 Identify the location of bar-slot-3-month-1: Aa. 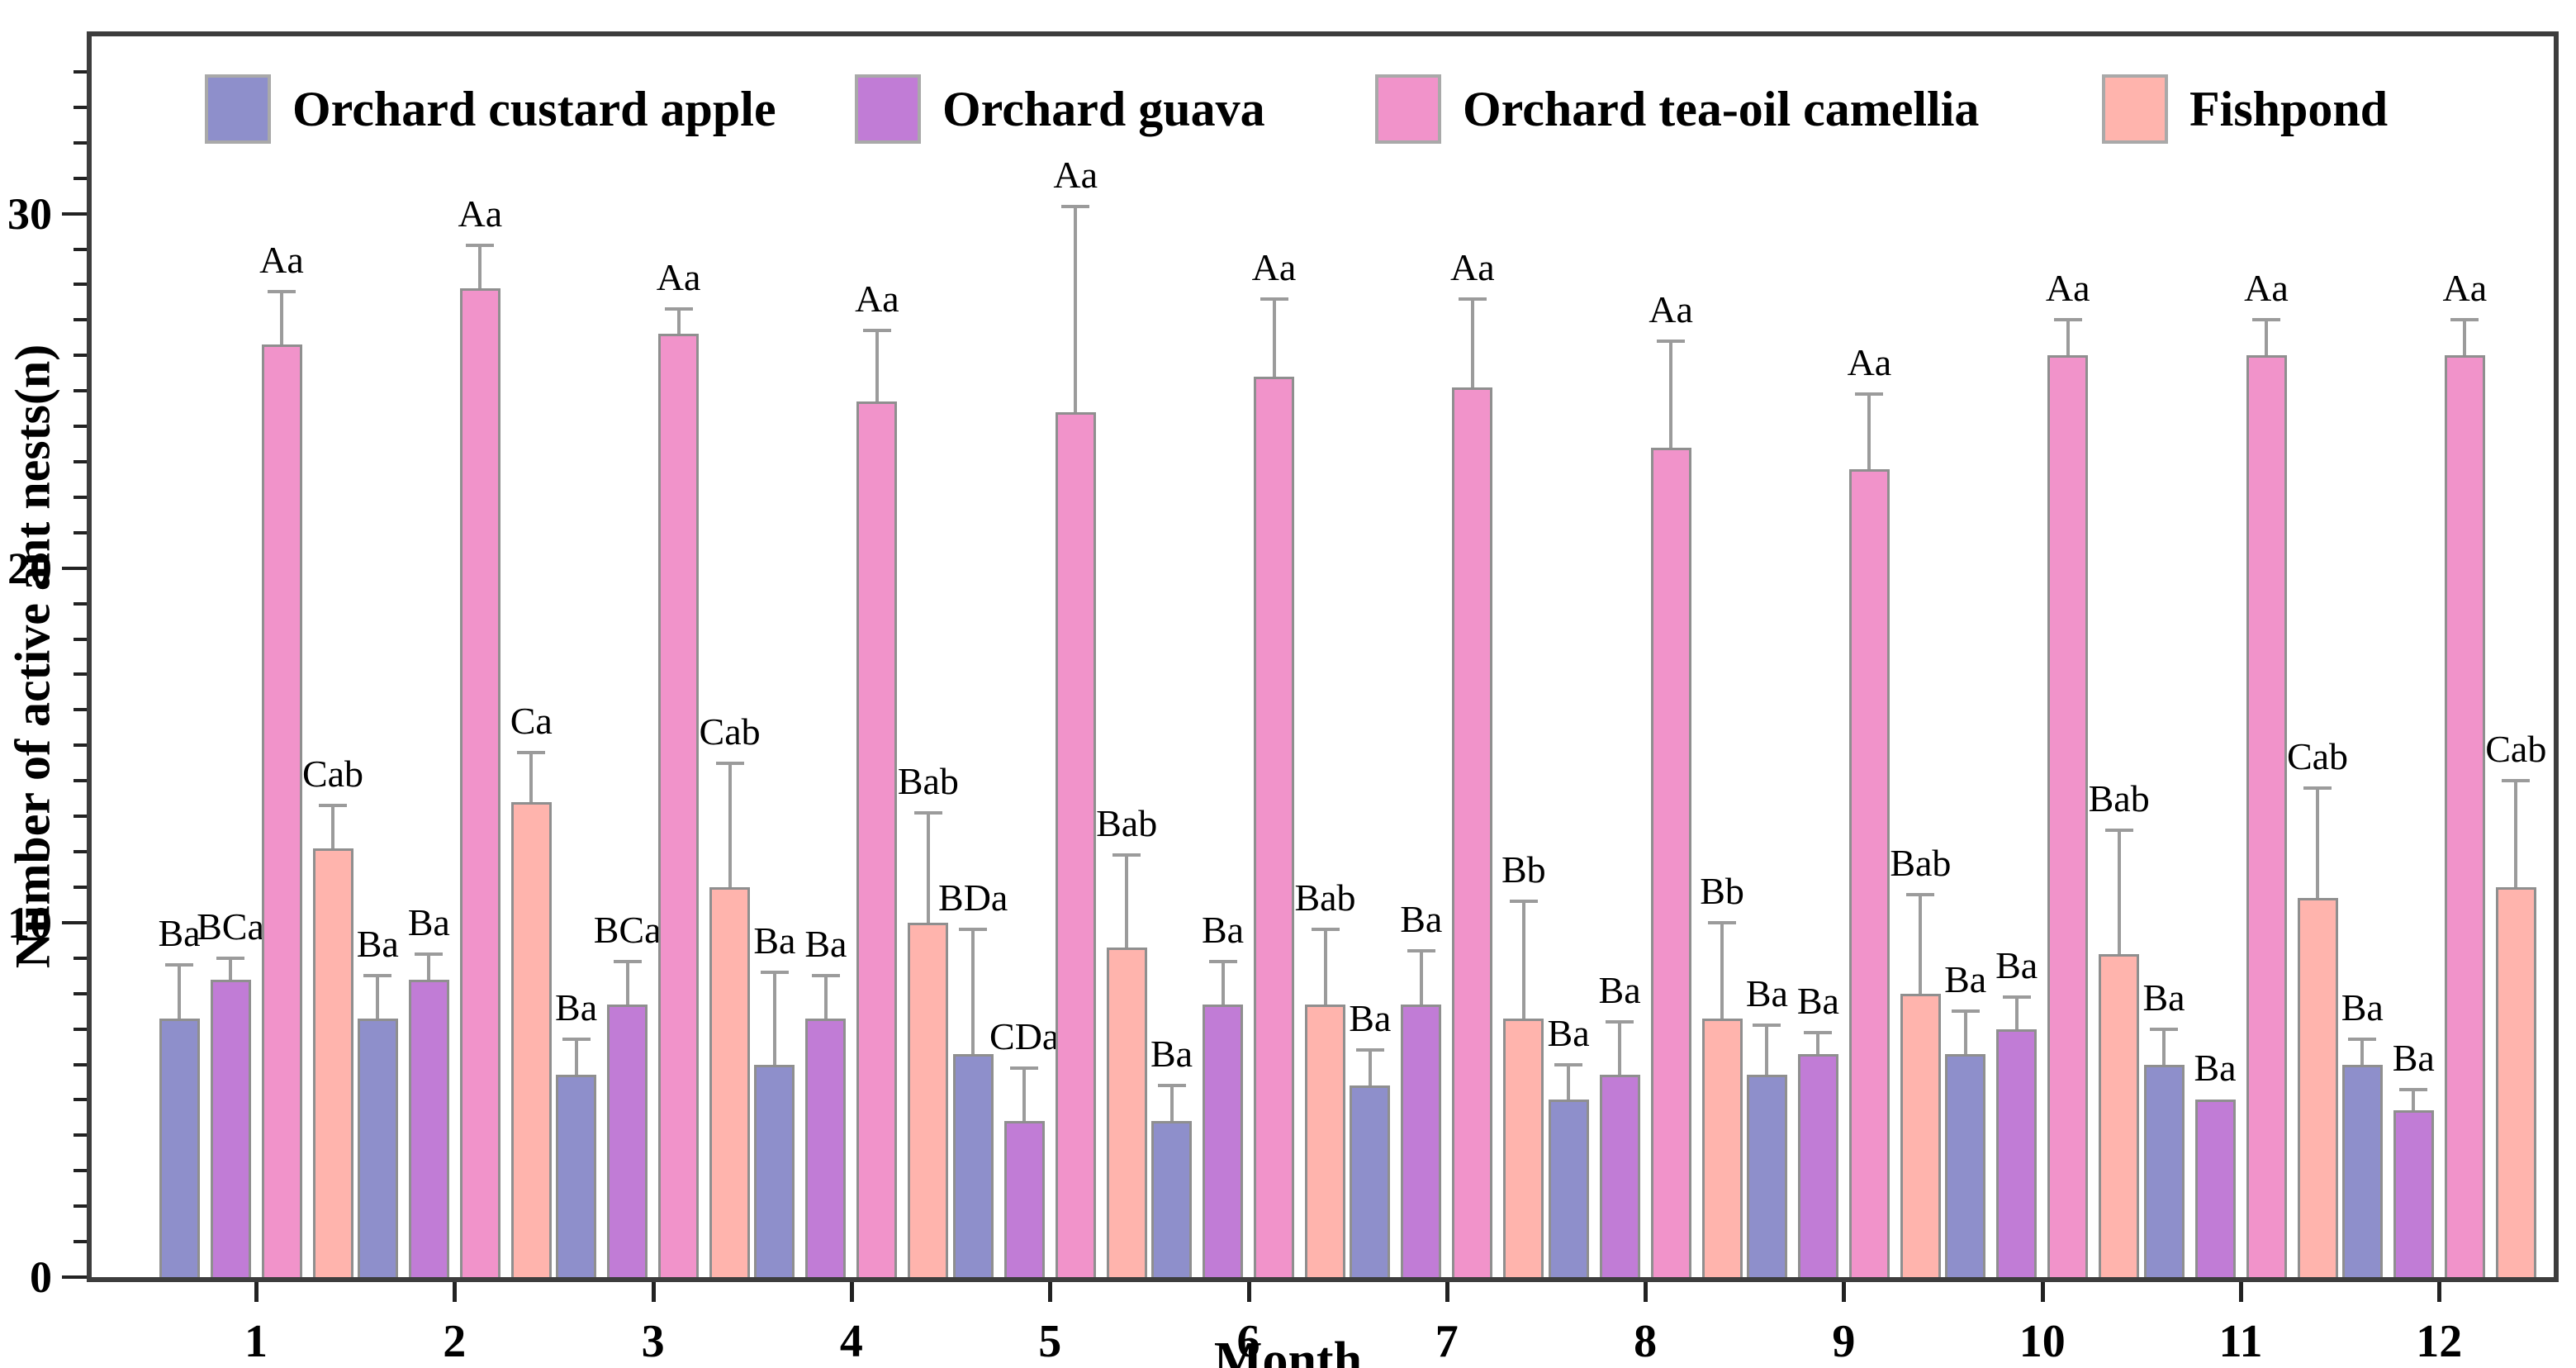
(281, 656).